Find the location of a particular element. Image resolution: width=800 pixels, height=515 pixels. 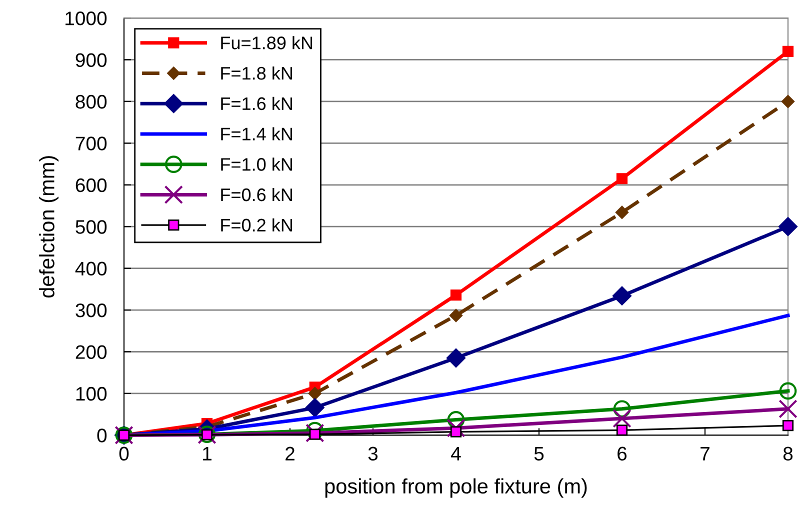

y-tick-label: 900 is located at coordinates (91, 60).